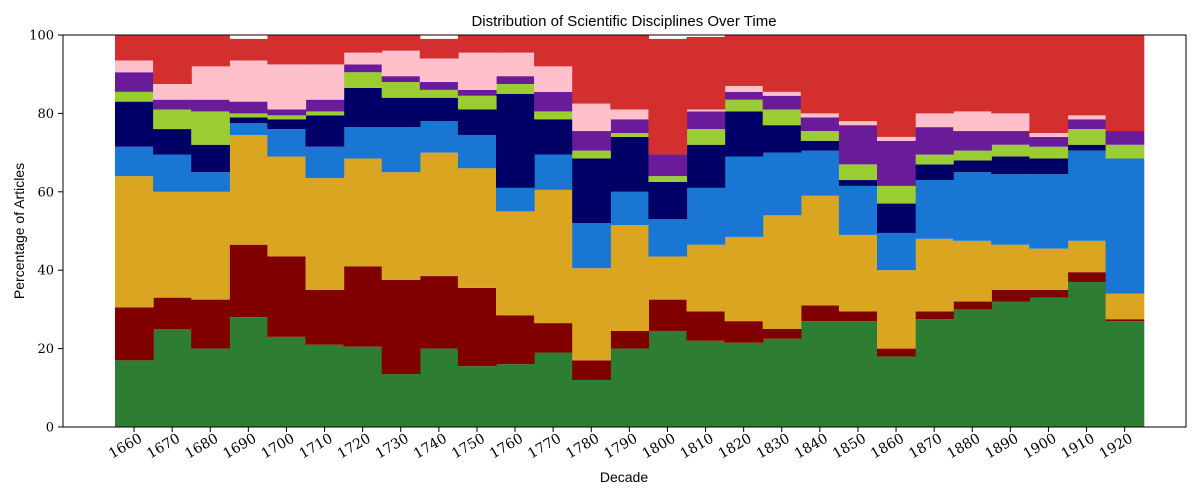  Describe the element at coordinates (1078, 447) in the screenshot. I see `x-tick-label: 1910` at that location.